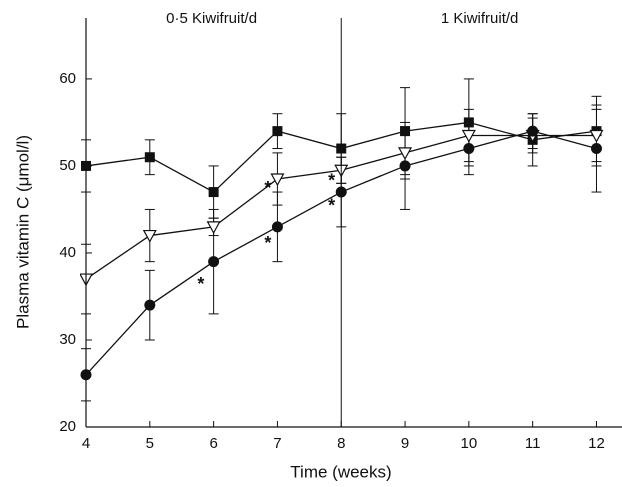 The width and height of the screenshot is (622, 487). I want to click on x-tick-label: 6, so click(213, 443).